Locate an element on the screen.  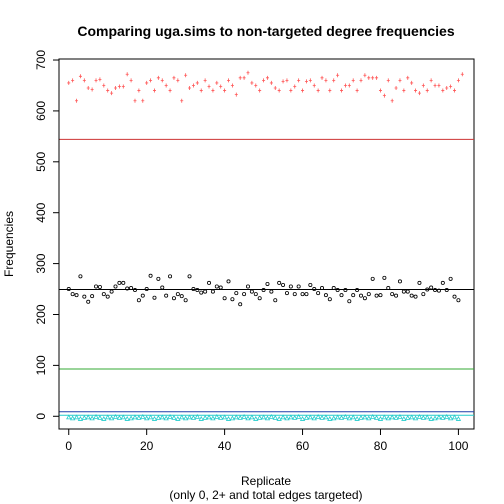
x-tick-label-100: 100 is located at coordinates (458, 446).